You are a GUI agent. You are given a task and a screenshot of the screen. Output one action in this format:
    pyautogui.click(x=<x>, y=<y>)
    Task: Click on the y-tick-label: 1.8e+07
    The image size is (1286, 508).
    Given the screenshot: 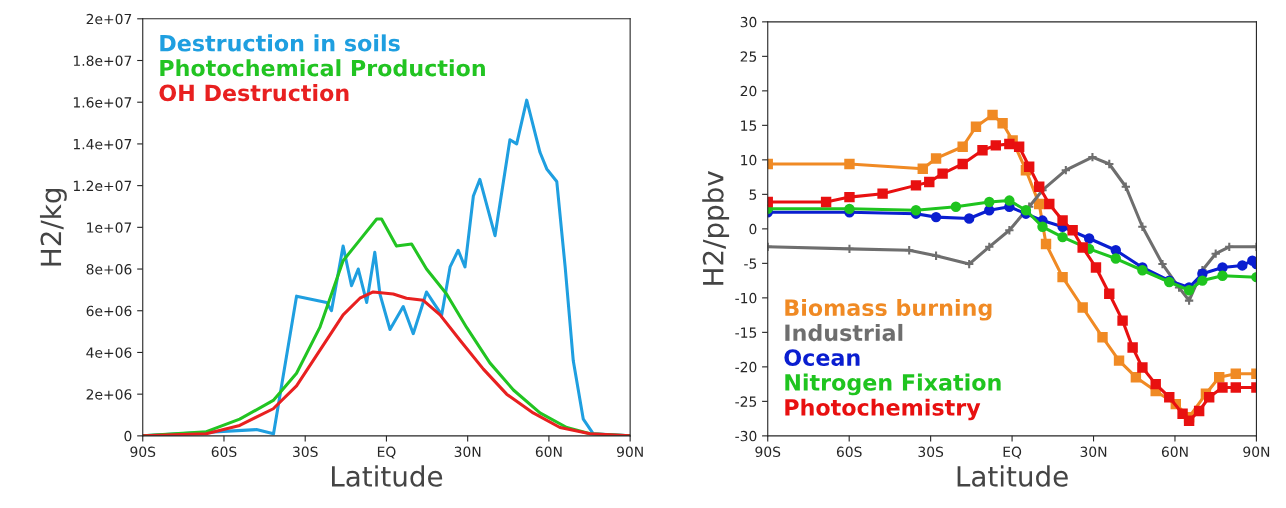 What is the action you would take?
    pyautogui.click(x=102, y=60)
    